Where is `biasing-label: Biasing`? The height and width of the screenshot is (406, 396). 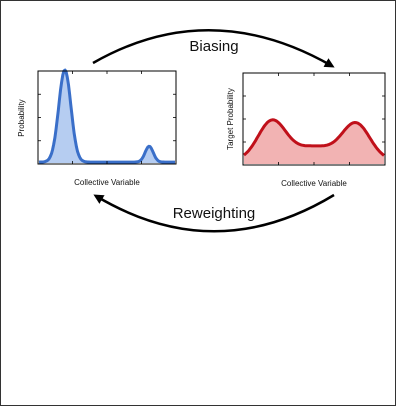
biasing-label: Biasing is located at coordinates (213, 46).